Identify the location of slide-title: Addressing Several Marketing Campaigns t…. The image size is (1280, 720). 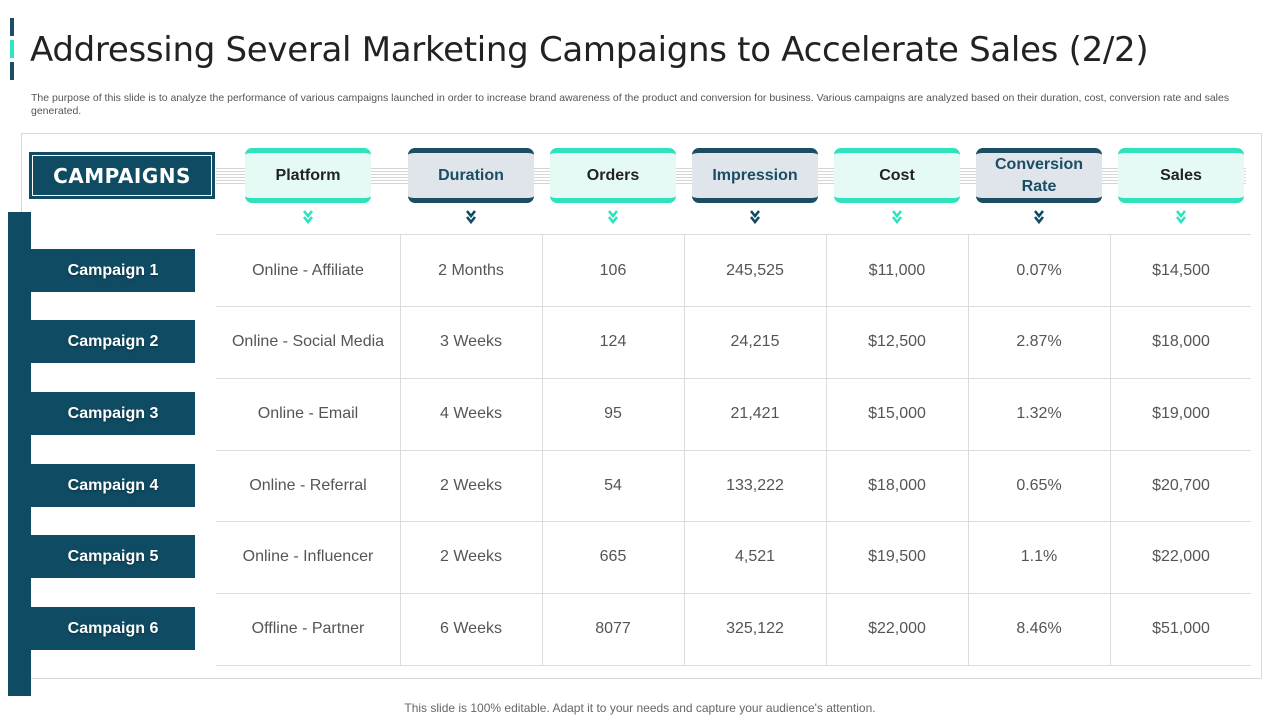
(589, 50).